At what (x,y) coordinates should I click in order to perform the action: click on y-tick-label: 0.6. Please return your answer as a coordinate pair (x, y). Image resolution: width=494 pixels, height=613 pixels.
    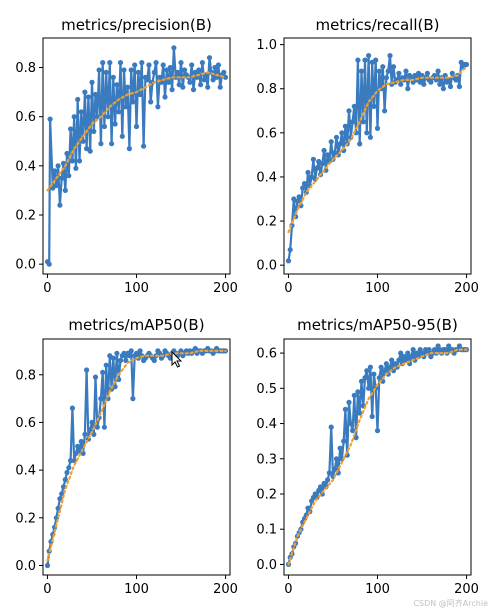
    Looking at the image, I should click on (25, 423).